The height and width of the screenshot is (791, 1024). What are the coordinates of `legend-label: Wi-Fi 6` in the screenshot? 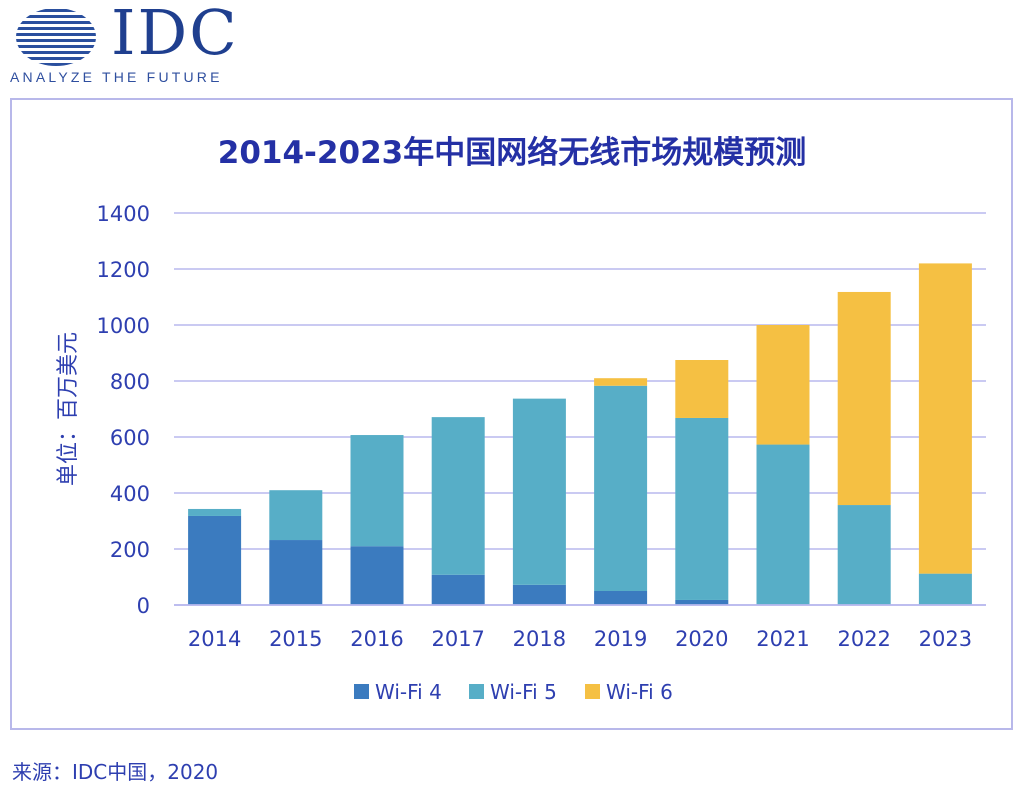 It's located at (639, 692).